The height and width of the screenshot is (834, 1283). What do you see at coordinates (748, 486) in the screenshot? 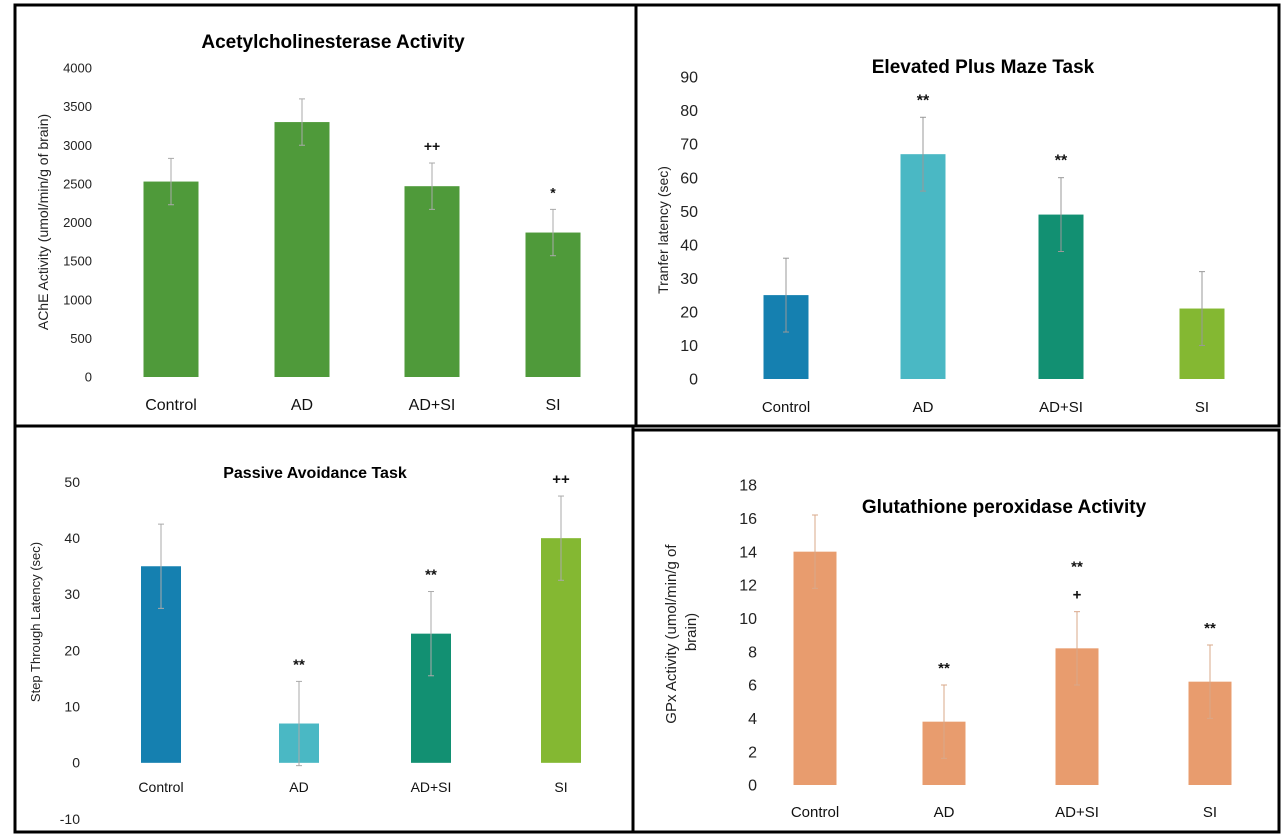
I see `y-tick-label: 18` at bounding box center [748, 486].